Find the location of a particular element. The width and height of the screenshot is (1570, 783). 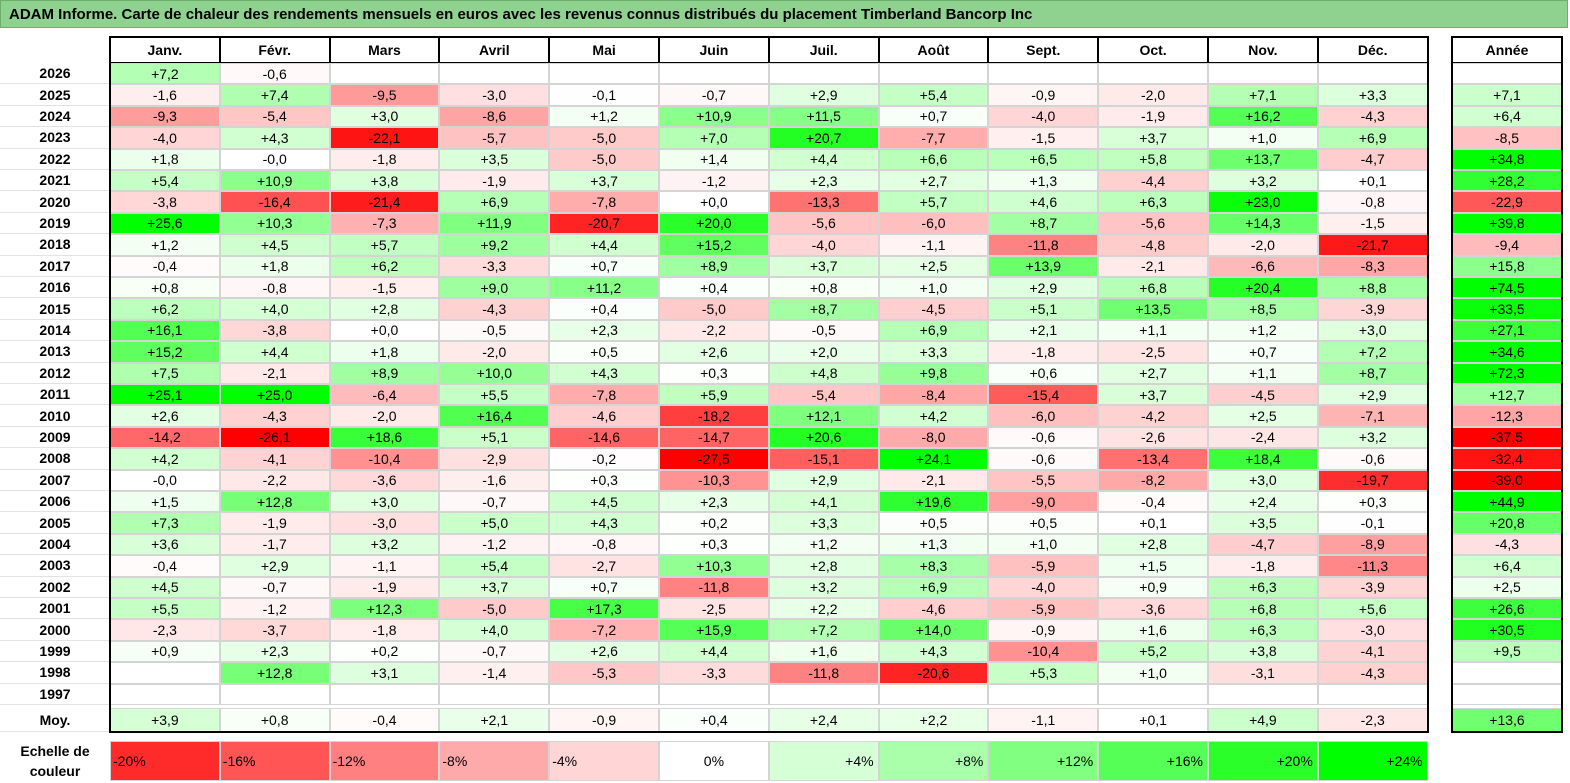

heatmap-cell: -1,8 is located at coordinates (384, 159).